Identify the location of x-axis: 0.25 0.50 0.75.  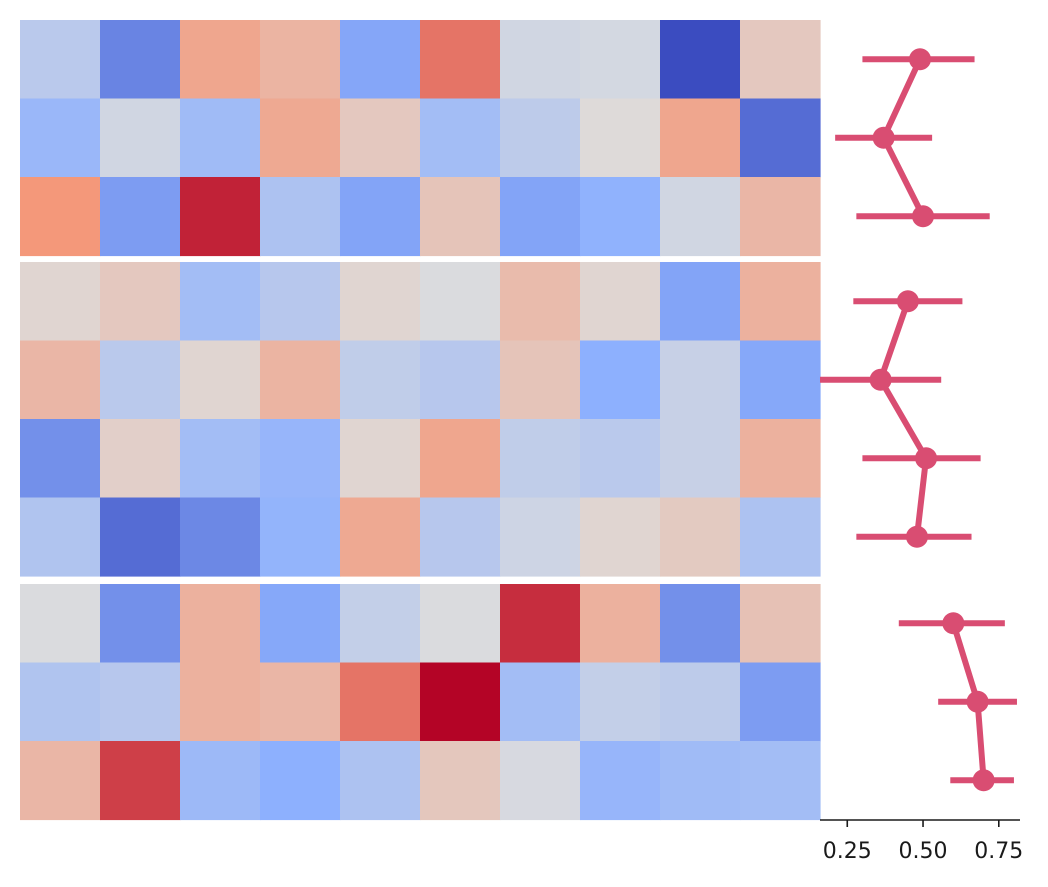
(921, 841).